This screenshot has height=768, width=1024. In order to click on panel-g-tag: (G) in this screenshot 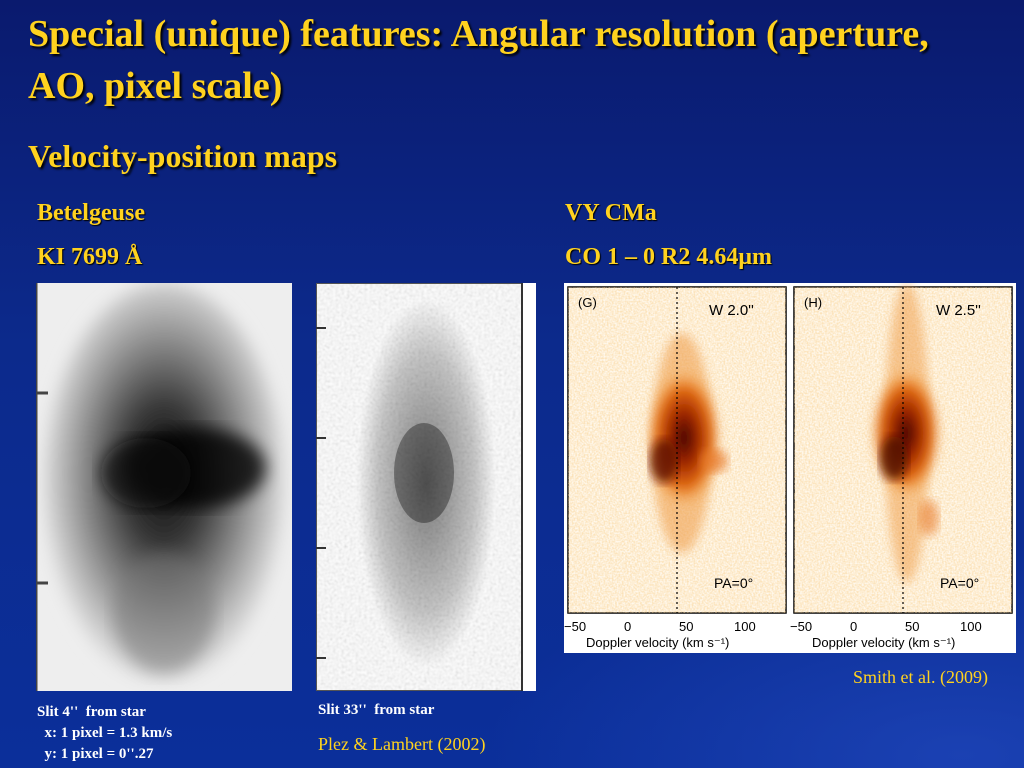, I will do `click(587, 302)`.